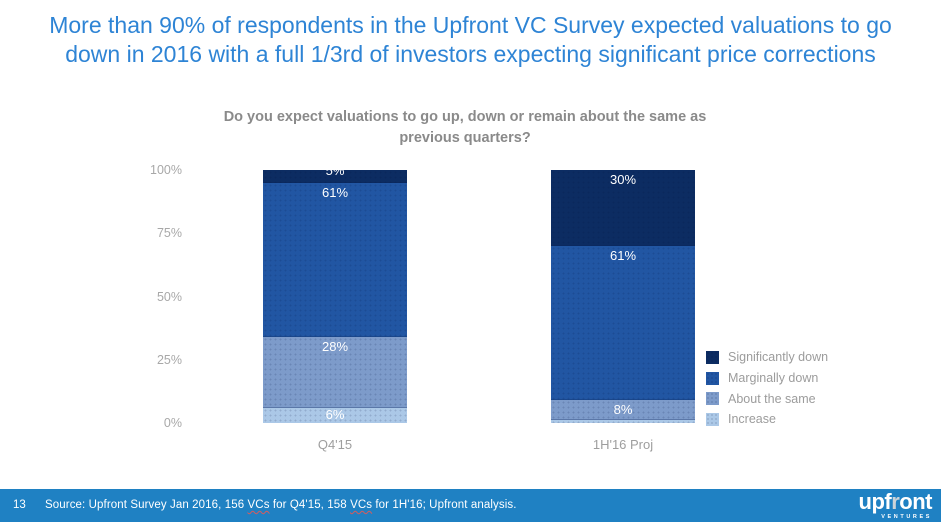 Image resolution: width=941 pixels, height=522 pixels. Describe the element at coordinates (773, 378) in the screenshot. I see `legend-label: Marginally down` at that location.